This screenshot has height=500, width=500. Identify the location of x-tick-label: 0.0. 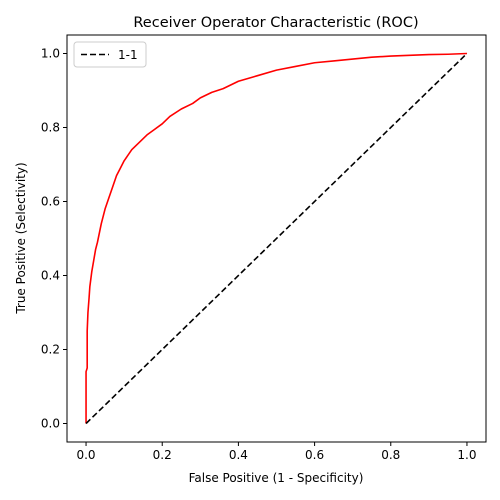
(85, 455).